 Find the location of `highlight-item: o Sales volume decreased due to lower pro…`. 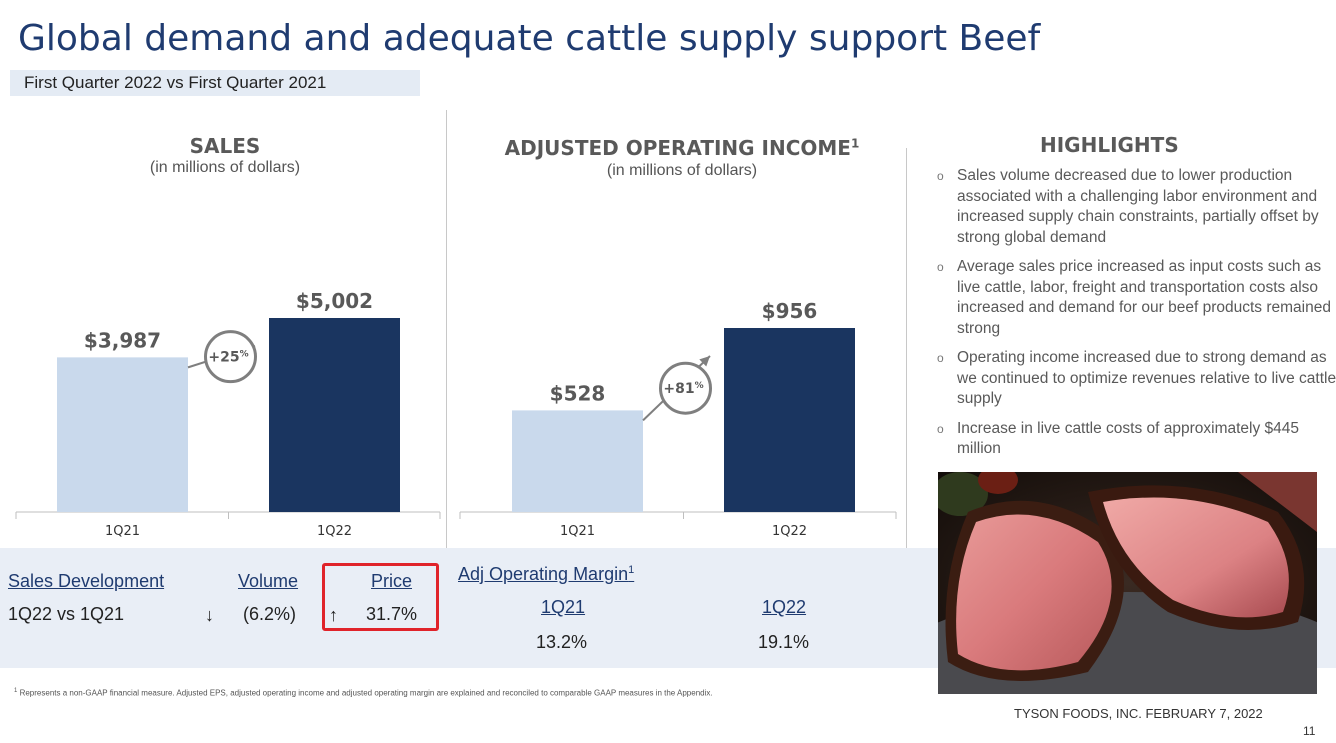

highlight-item: o Sales volume decreased due to lower pro… is located at coordinates (1135, 207).